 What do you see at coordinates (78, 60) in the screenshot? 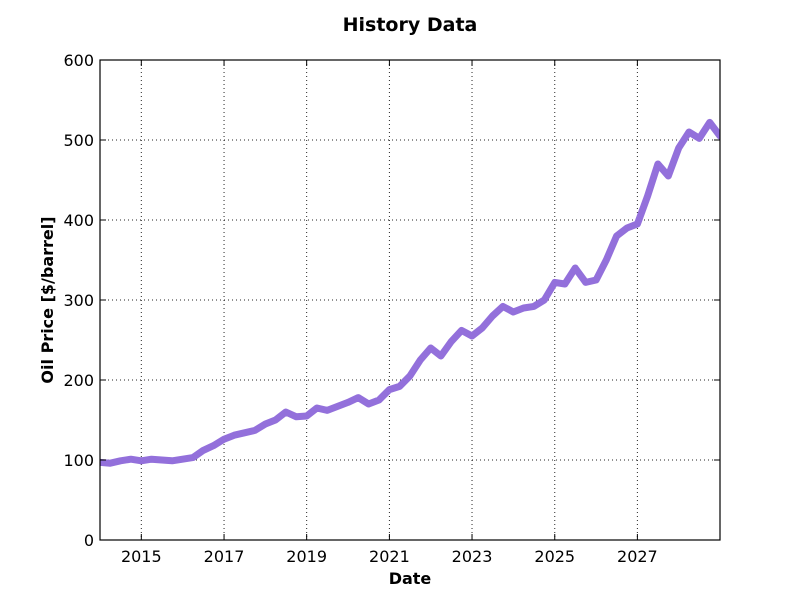
I see `y-tick-label: 600` at bounding box center [78, 60].